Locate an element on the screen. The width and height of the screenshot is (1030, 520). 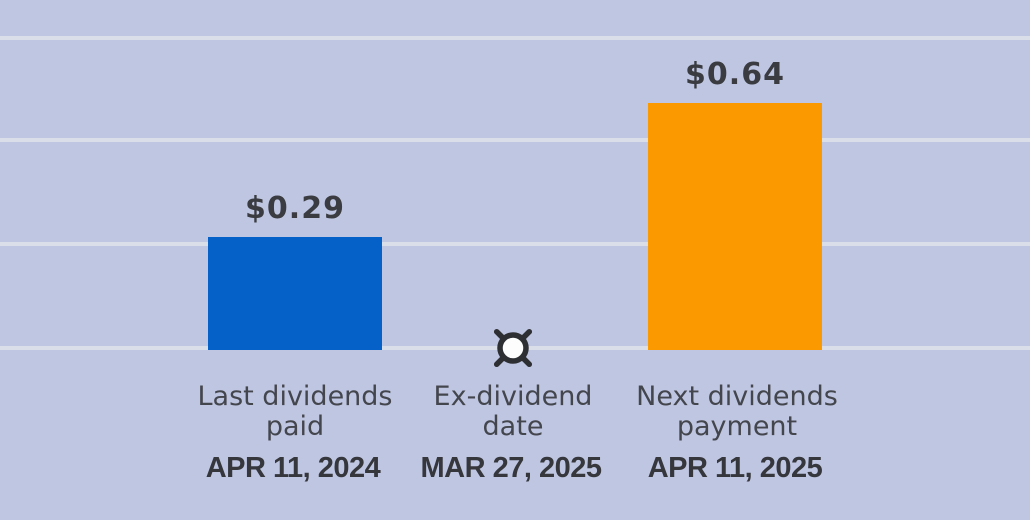
bar-last-dividends-paid is located at coordinates (295, 293).